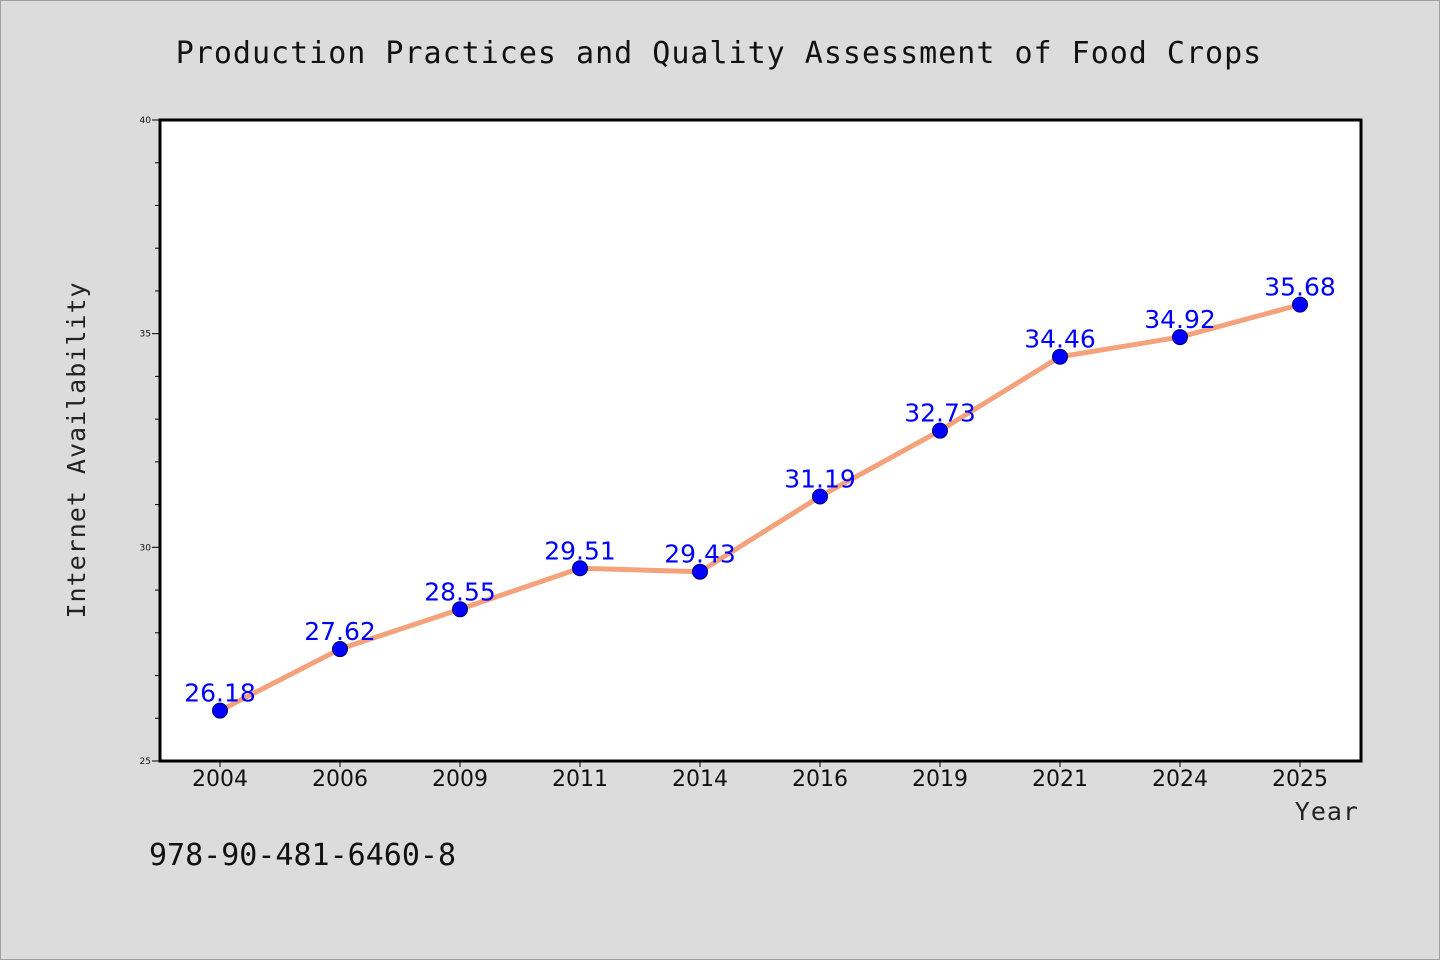  What do you see at coordinates (340, 631) in the screenshot?
I see `data-label: 27.62` at bounding box center [340, 631].